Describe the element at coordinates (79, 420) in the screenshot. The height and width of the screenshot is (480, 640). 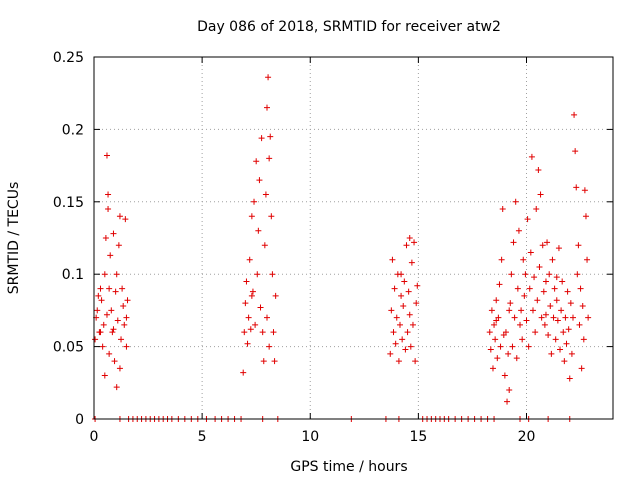
I see `y-tick-label: 0` at that location.